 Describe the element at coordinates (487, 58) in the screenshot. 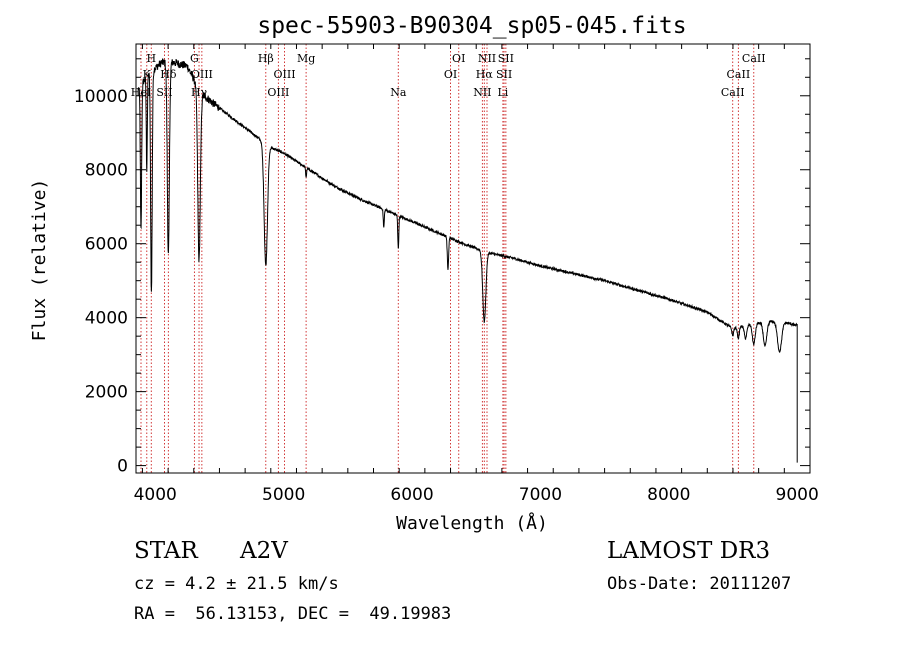

I see `line-marker-label-17: NII` at that location.